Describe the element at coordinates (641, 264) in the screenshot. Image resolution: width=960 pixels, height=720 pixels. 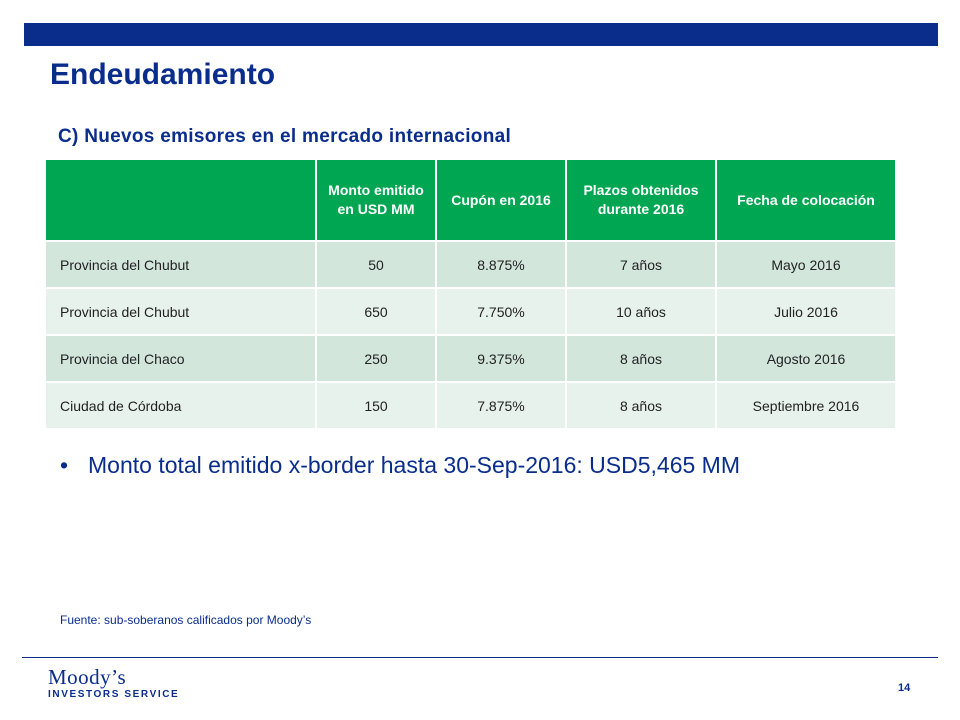
I see `cell-term: 7 años` at that location.